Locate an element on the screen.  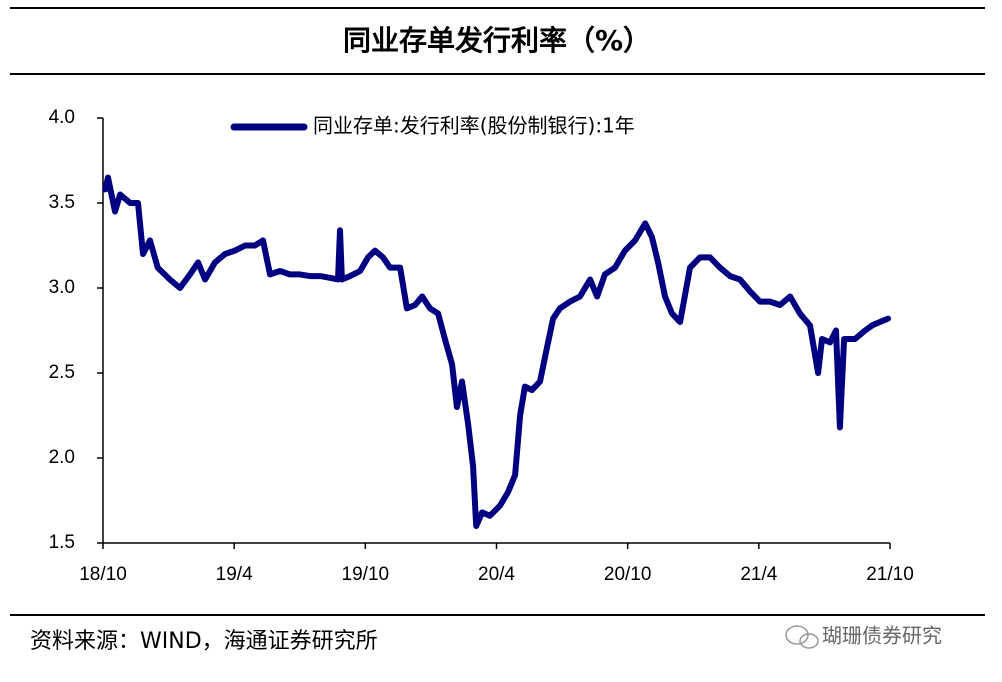
y-tick-label: 3.0 is located at coordinates (62, 287).